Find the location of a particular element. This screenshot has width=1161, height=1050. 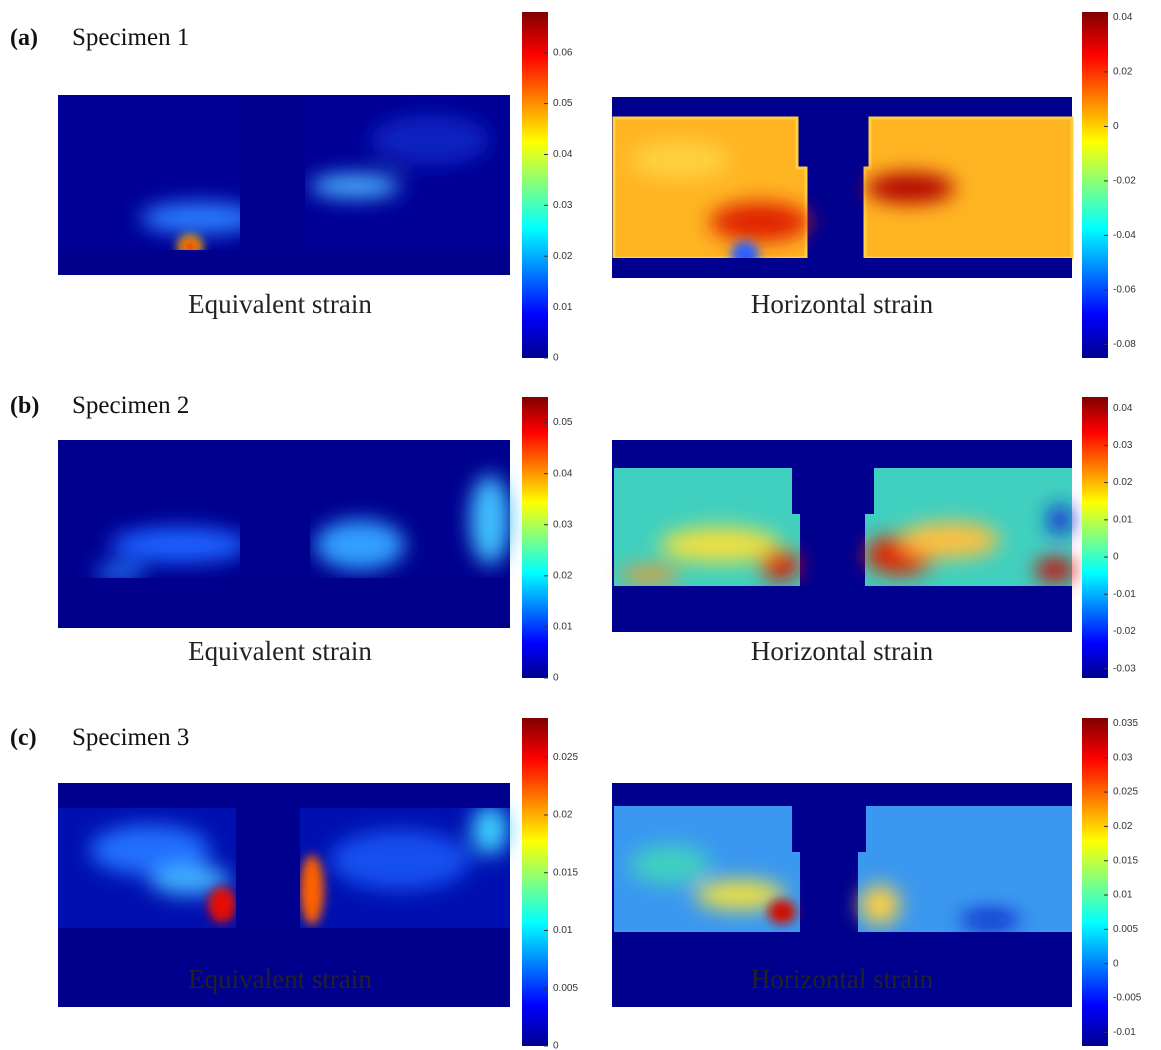

panel-title: Specimen 1 is located at coordinates (130, 37).